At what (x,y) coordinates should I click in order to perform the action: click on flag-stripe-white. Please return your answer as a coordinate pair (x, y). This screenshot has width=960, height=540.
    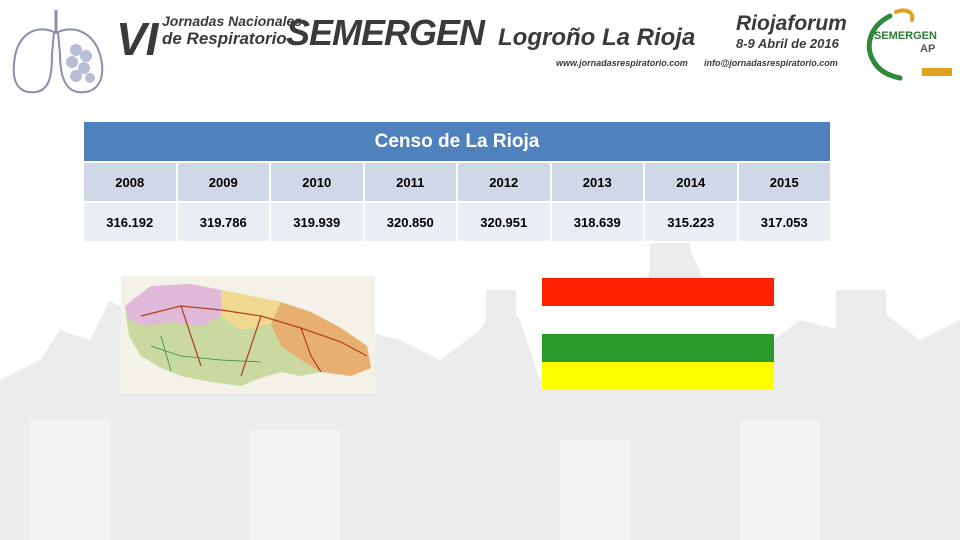
    Looking at the image, I should click on (658, 320).